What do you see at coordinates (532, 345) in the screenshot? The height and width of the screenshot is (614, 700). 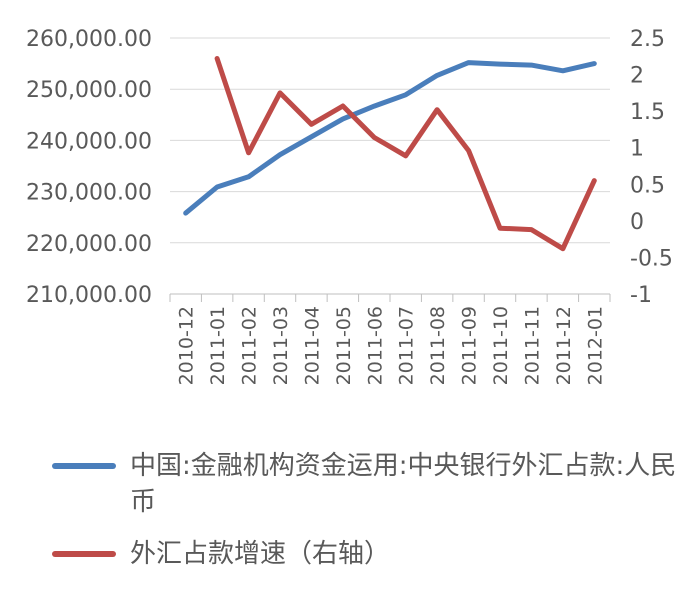 I see `x-tick-label: 2011-11` at bounding box center [532, 345].